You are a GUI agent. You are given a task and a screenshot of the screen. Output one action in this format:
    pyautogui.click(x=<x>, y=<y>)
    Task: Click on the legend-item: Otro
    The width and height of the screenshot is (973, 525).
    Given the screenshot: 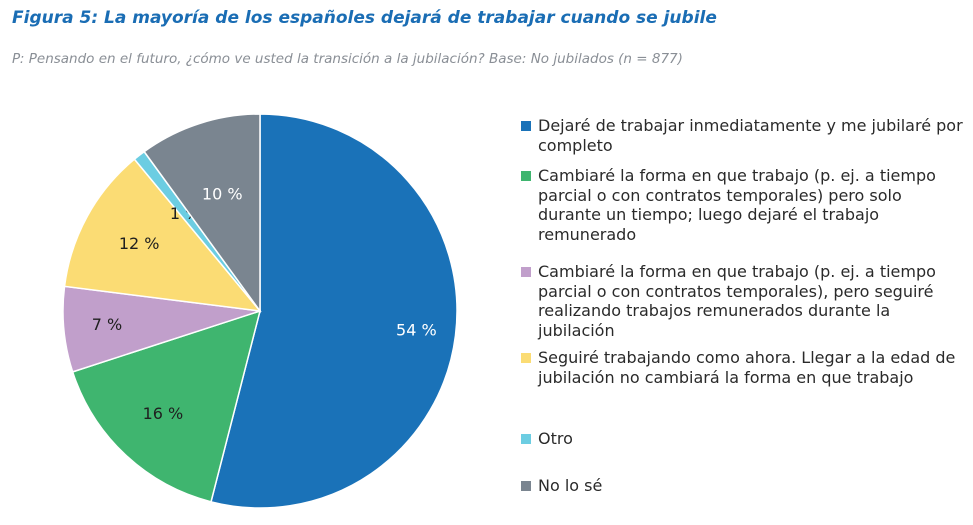 What is the action you would take?
    pyautogui.click(x=744, y=439)
    